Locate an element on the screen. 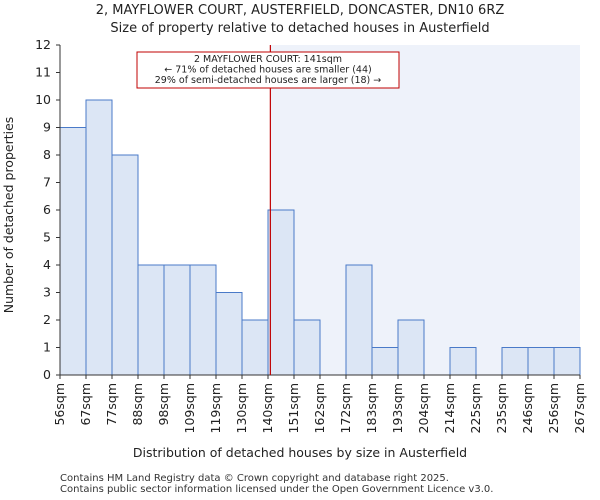 The width and height of the screenshot is (600, 500). bar-109sqm is located at coordinates (203, 320).